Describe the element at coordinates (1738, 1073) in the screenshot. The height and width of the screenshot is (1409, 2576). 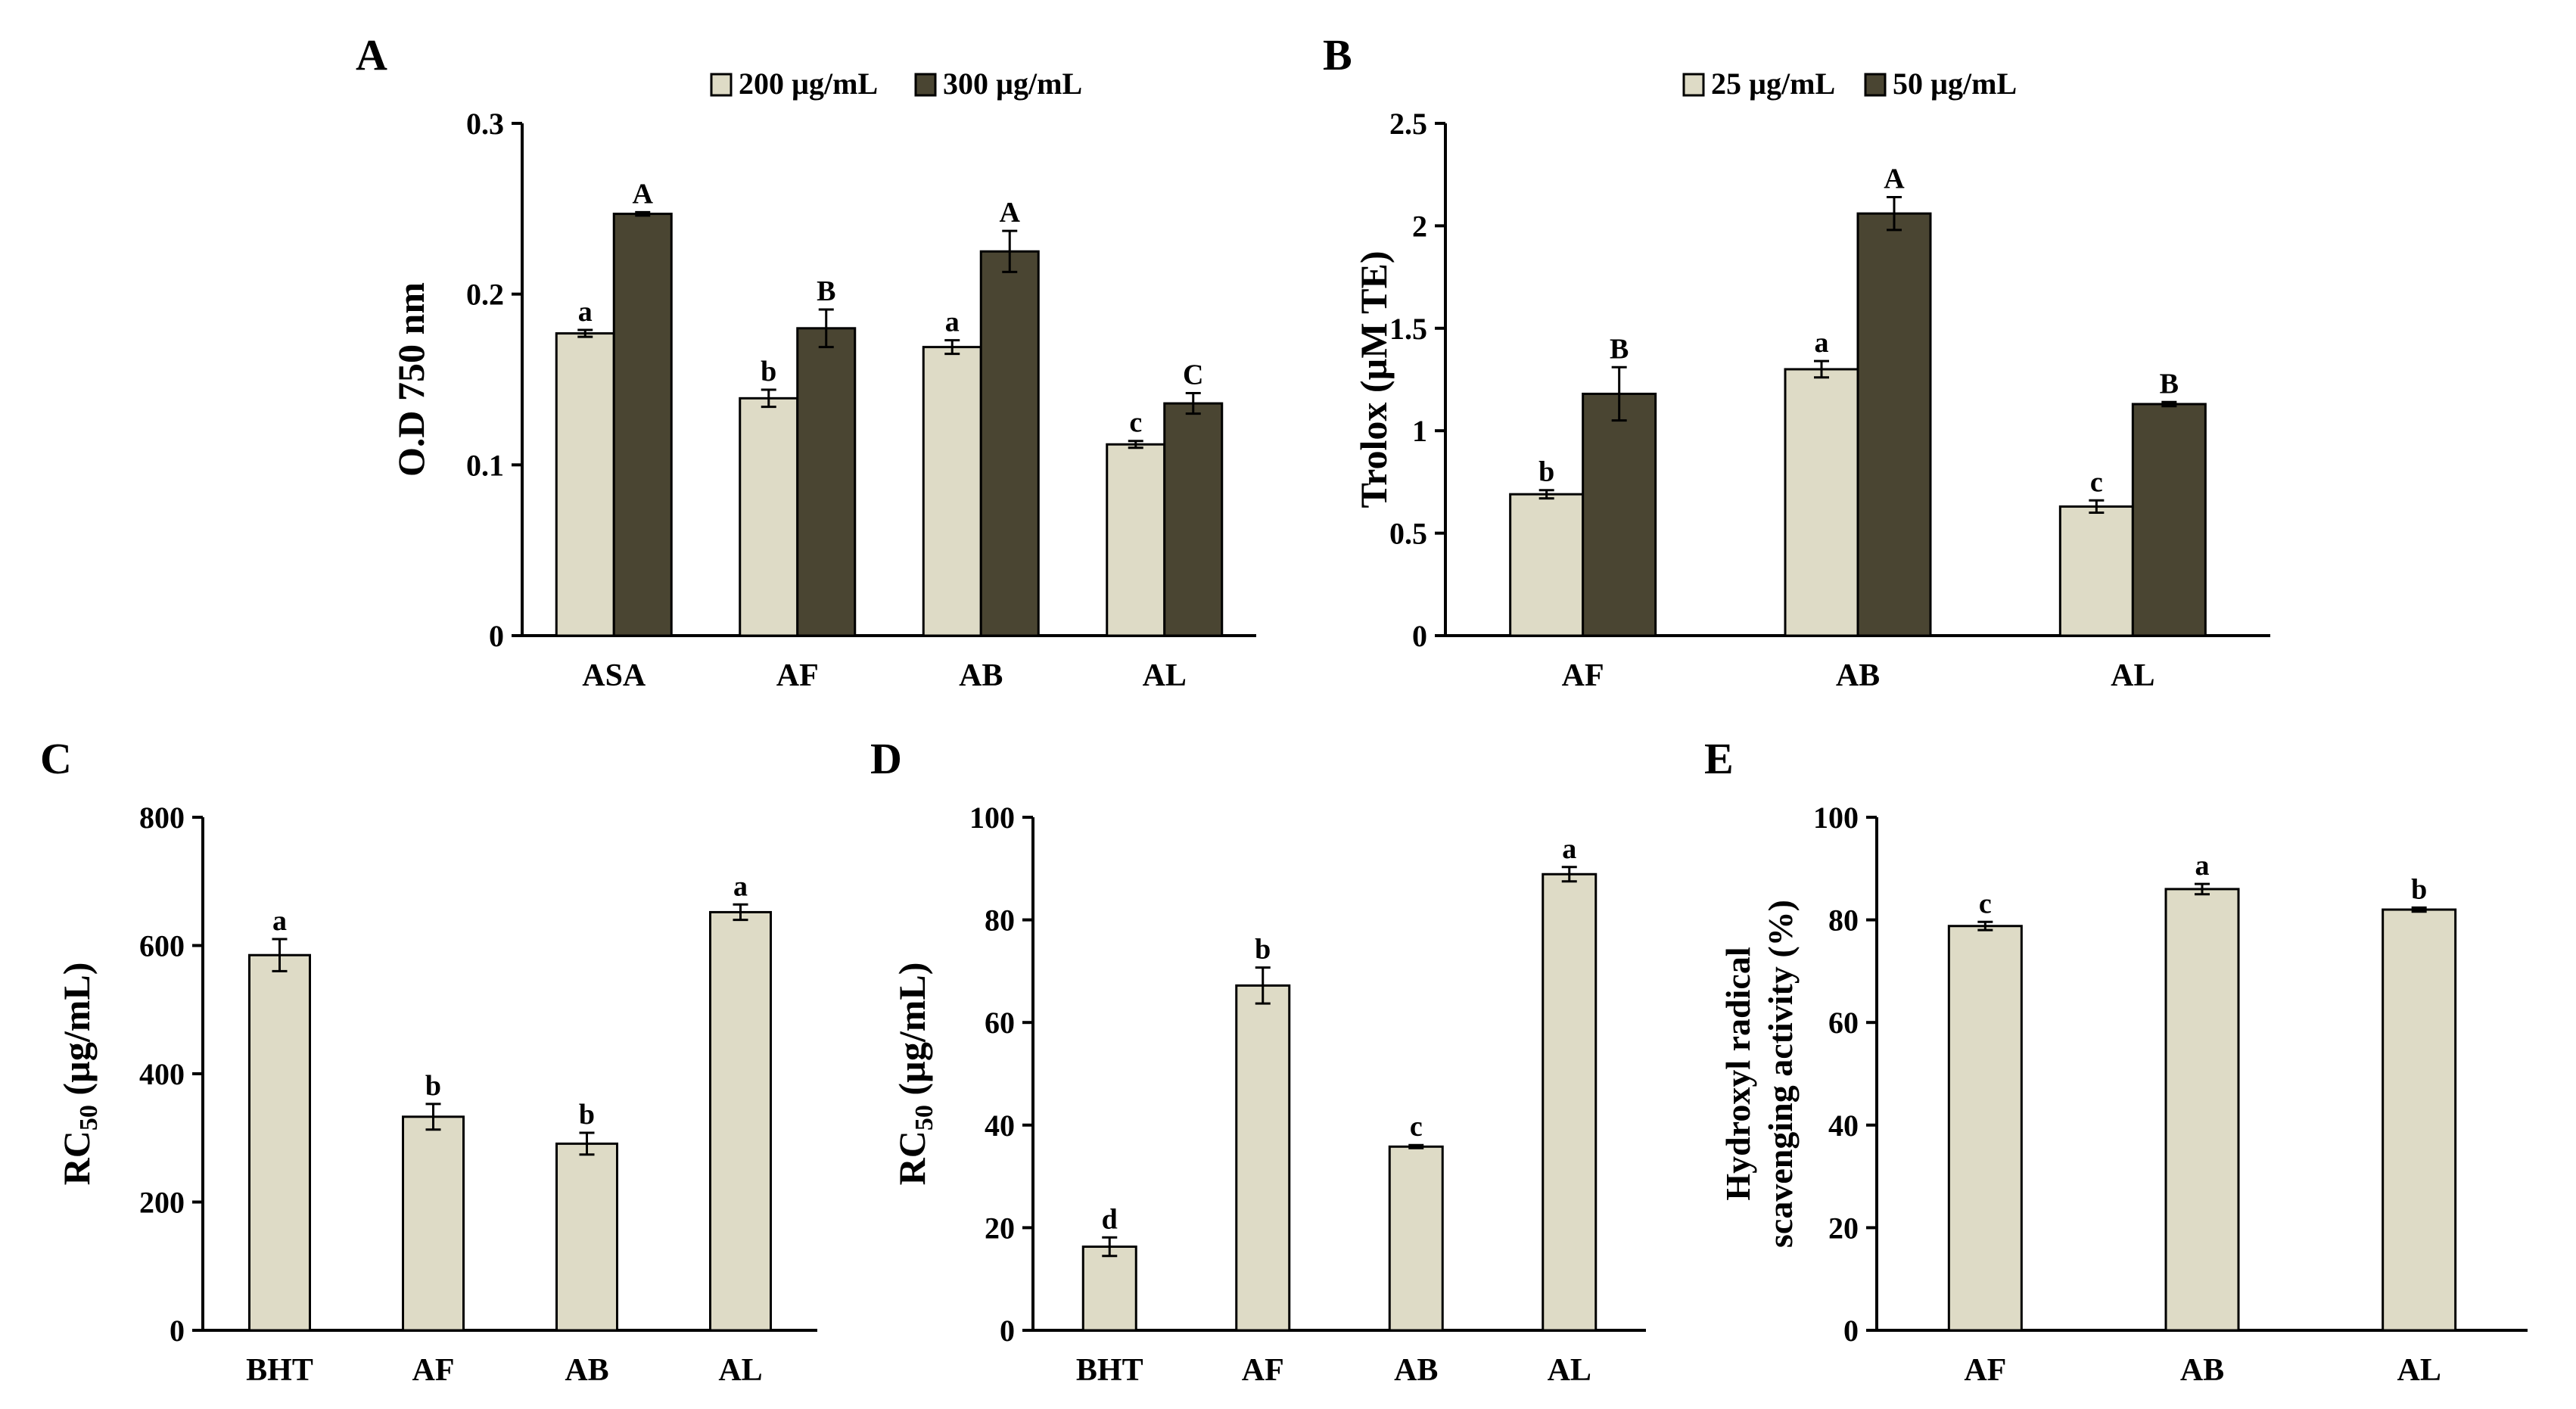
I see `y-axis-title-line1: Hydroxyl radical` at that location.